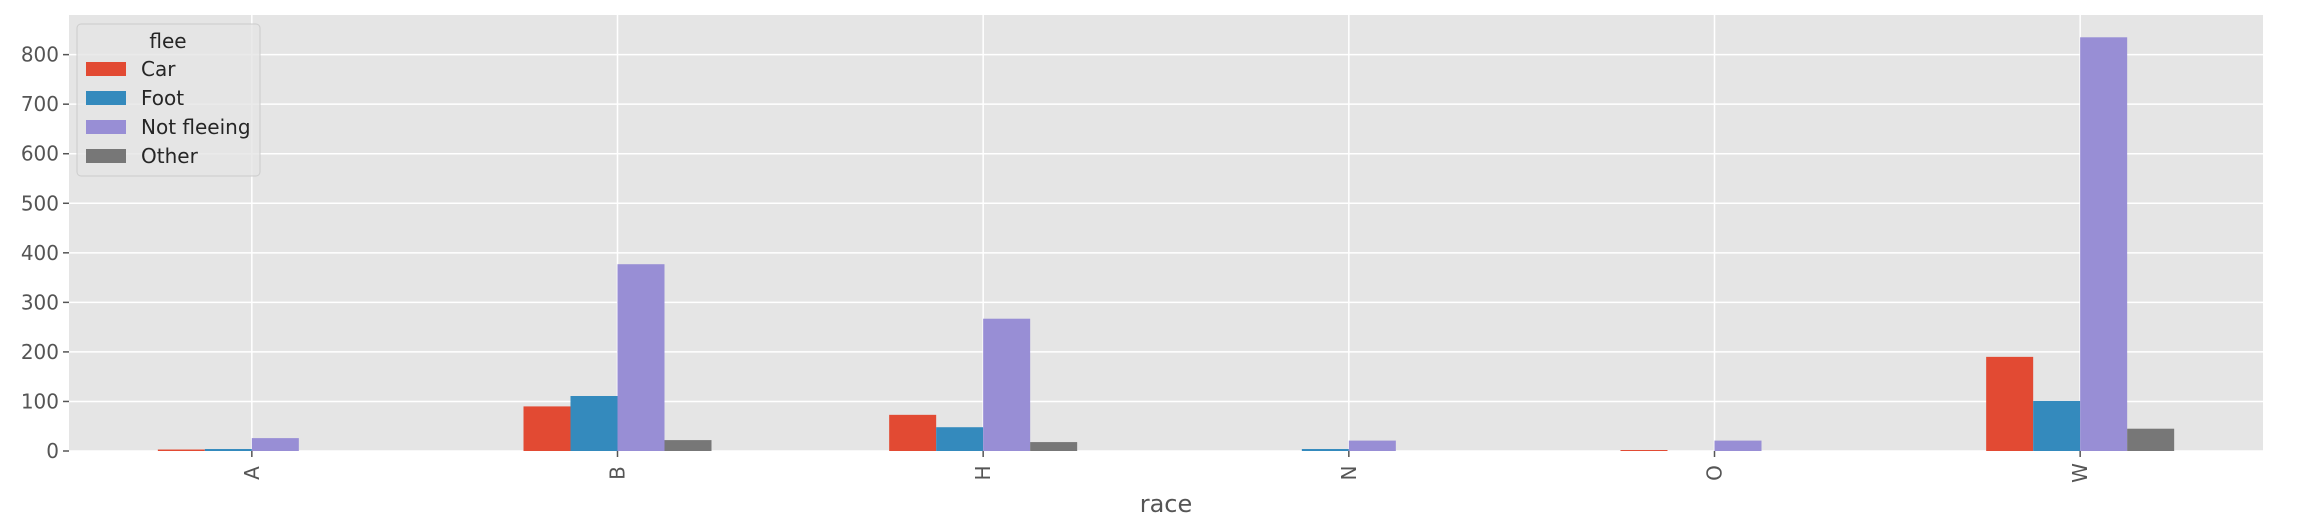  I want to click on y-tick-label: 800, so click(40, 55).